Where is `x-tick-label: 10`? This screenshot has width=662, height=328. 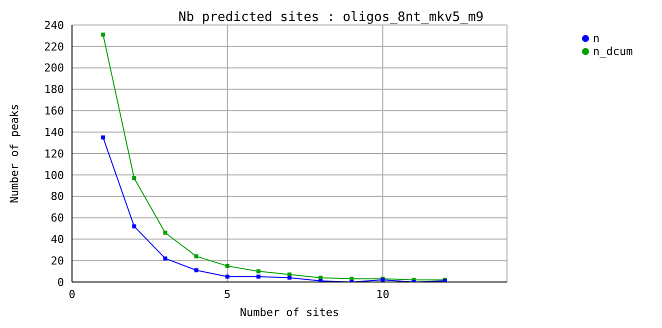
x-tick-label: 10 is located at coordinates (383, 294).